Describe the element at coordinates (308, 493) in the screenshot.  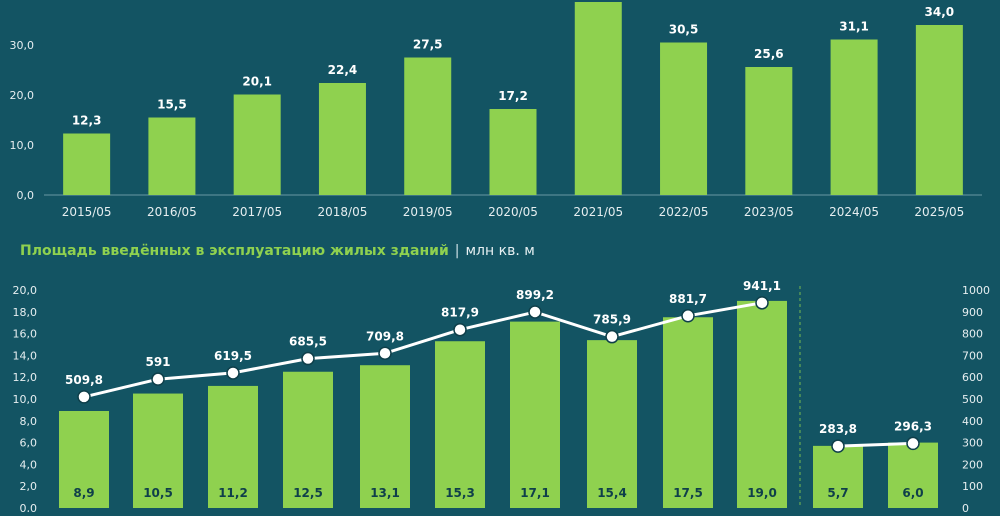
I see `bar-value-label: 12,5` at that location.